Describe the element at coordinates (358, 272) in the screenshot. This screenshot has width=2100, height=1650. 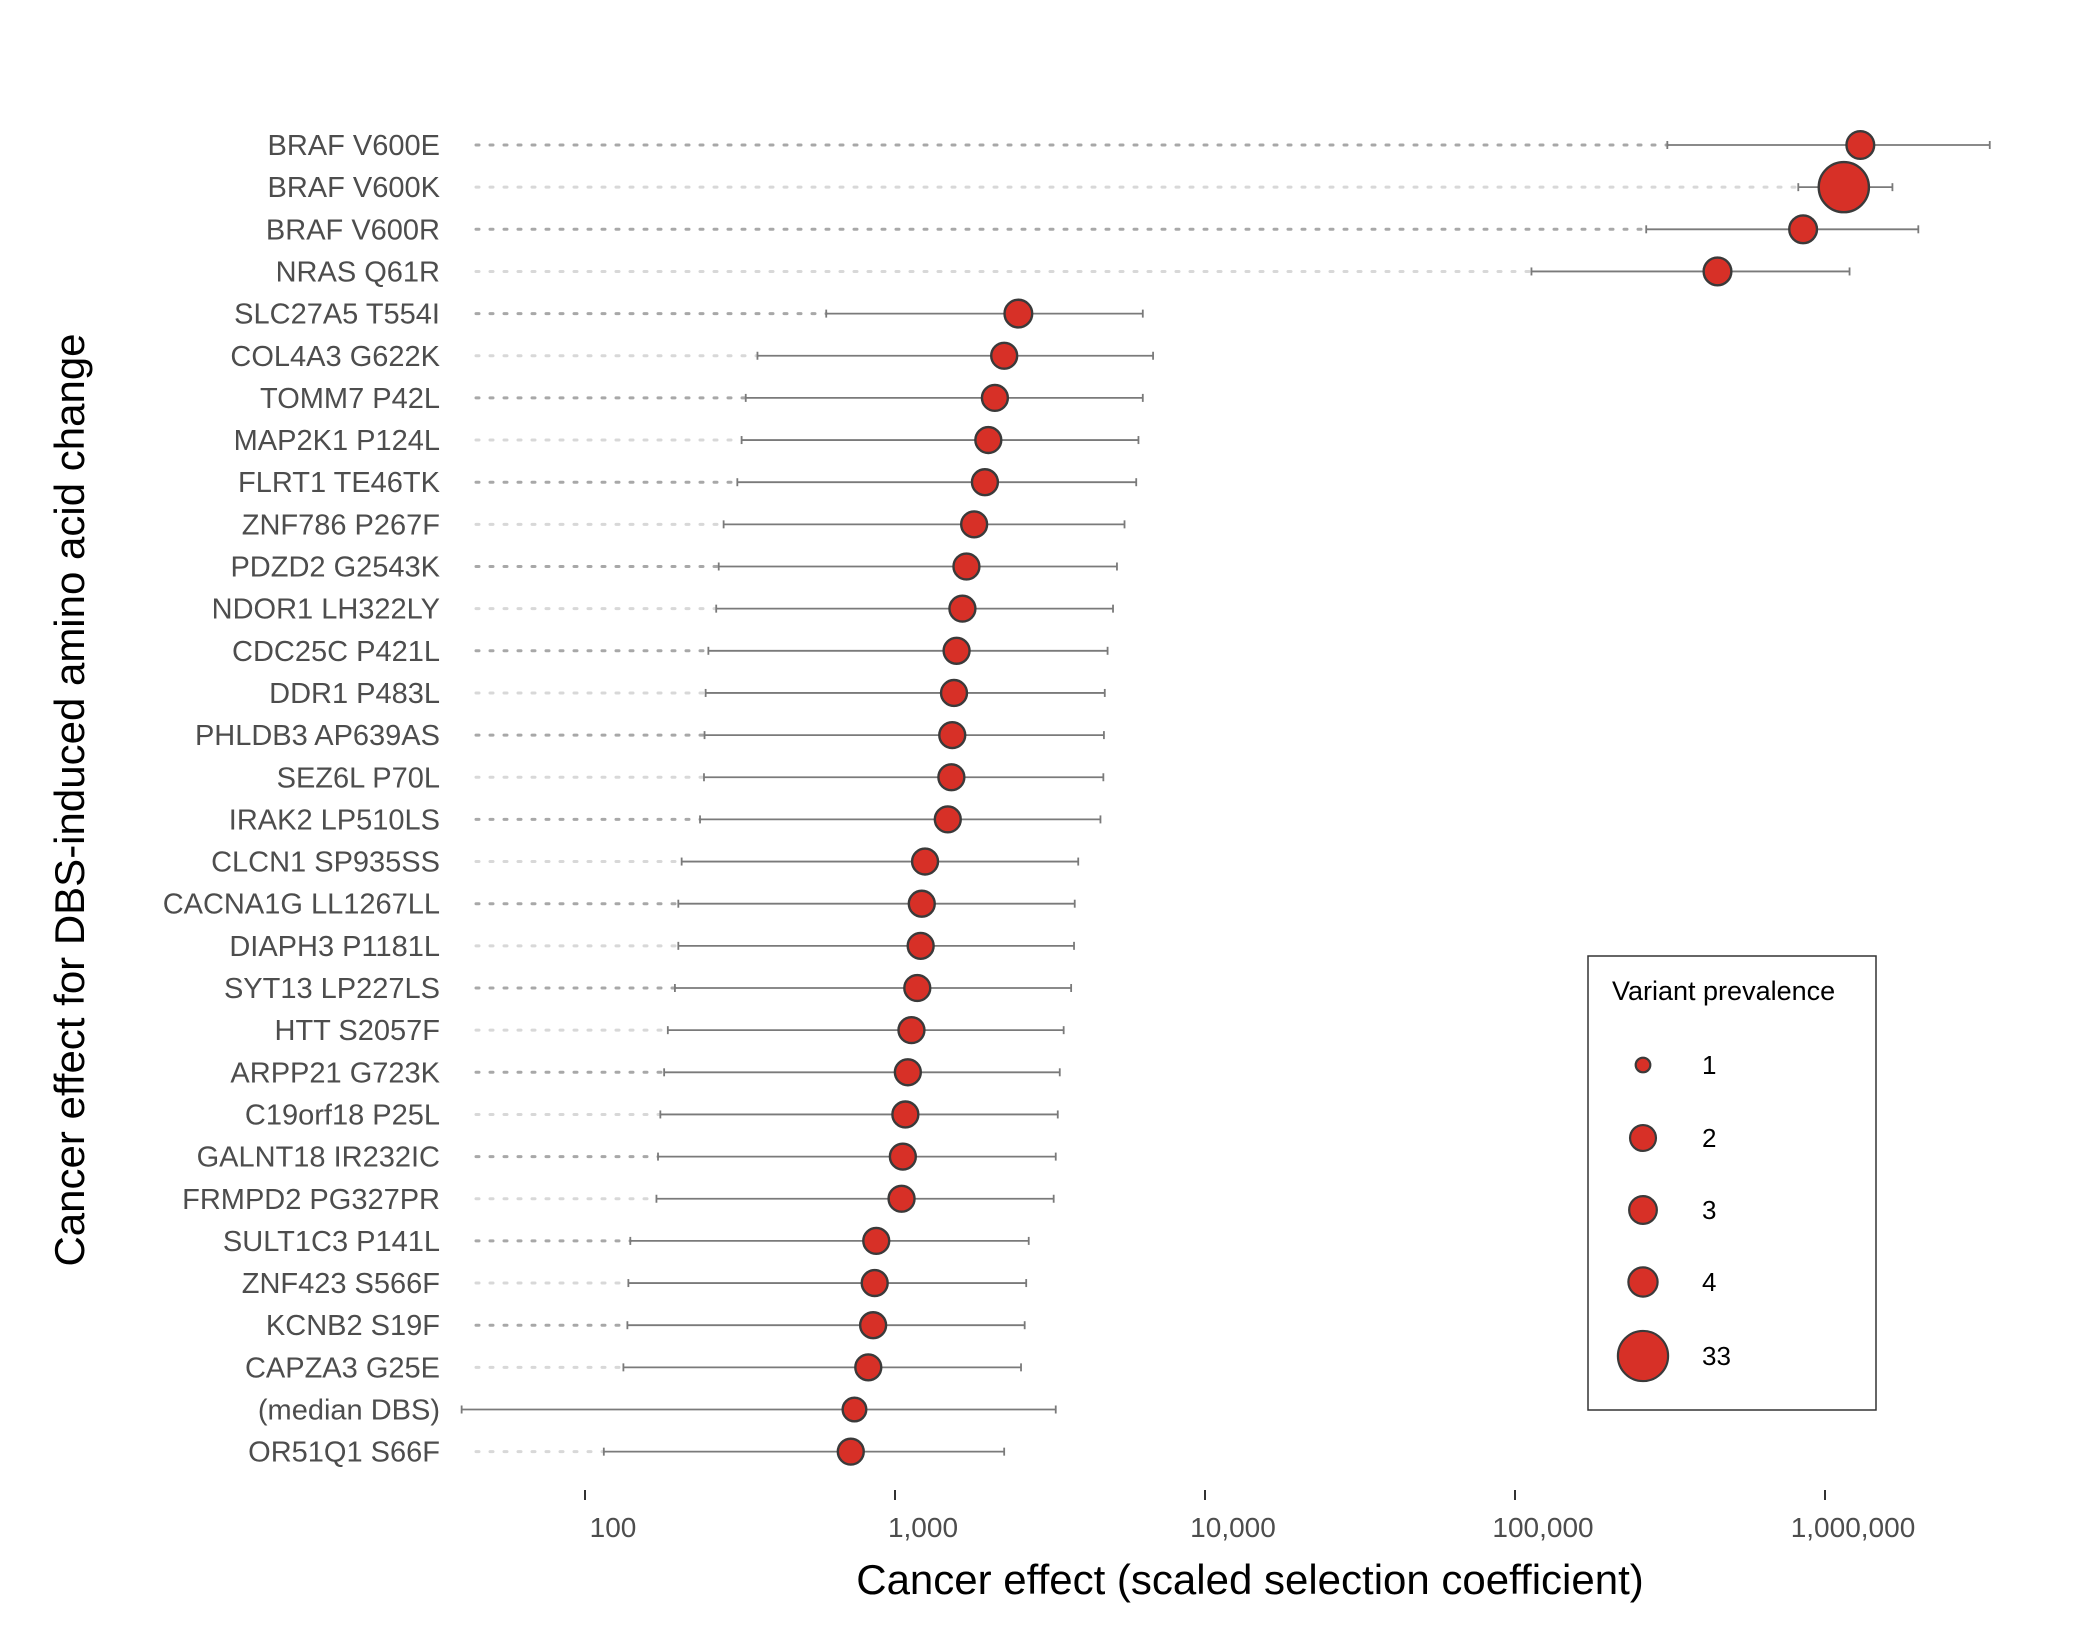
I see `category-label: NRAS Q61R` at that location.